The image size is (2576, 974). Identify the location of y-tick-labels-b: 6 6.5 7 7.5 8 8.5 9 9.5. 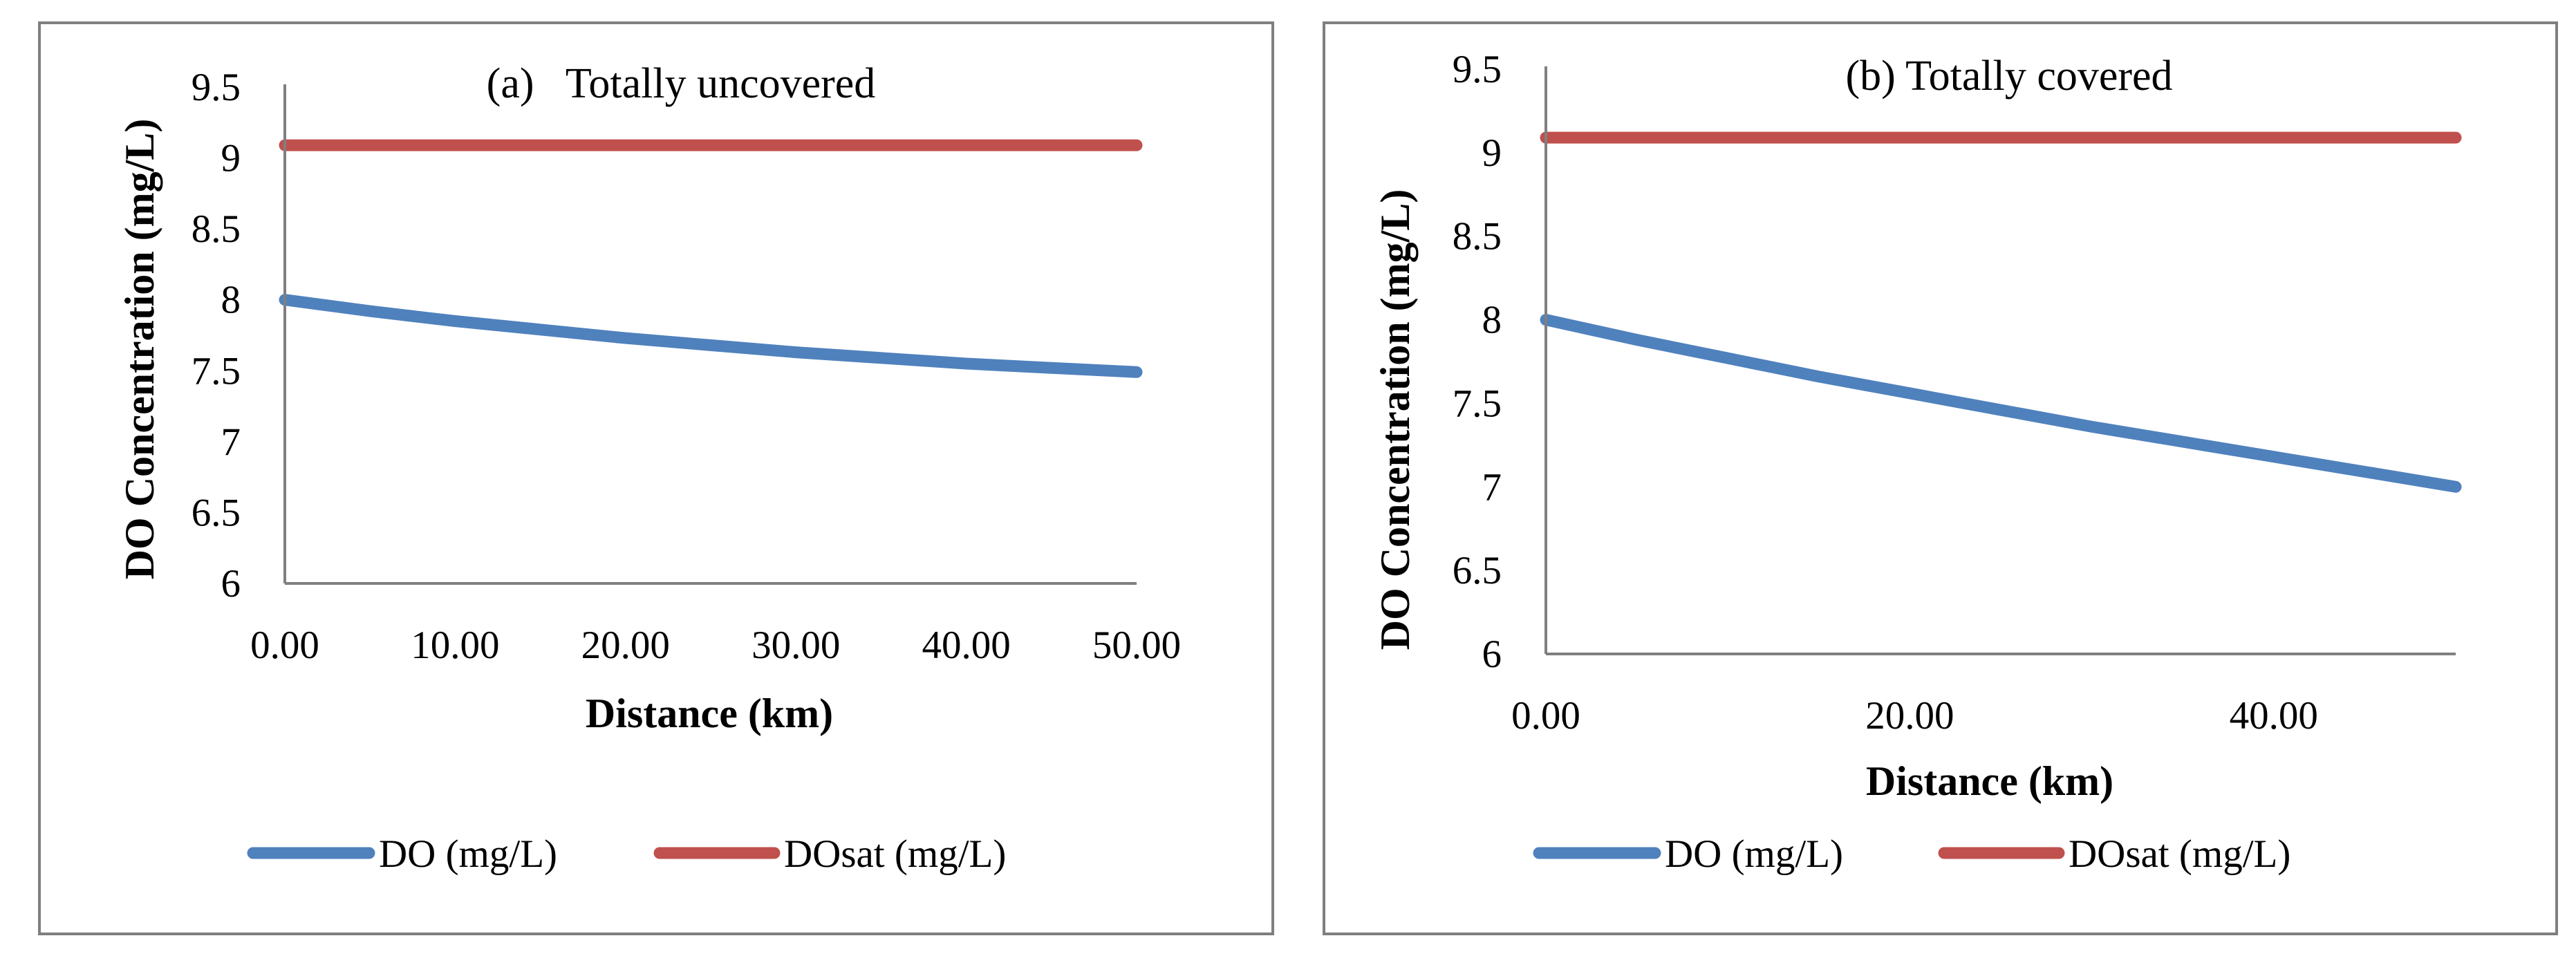
(1477, 362).